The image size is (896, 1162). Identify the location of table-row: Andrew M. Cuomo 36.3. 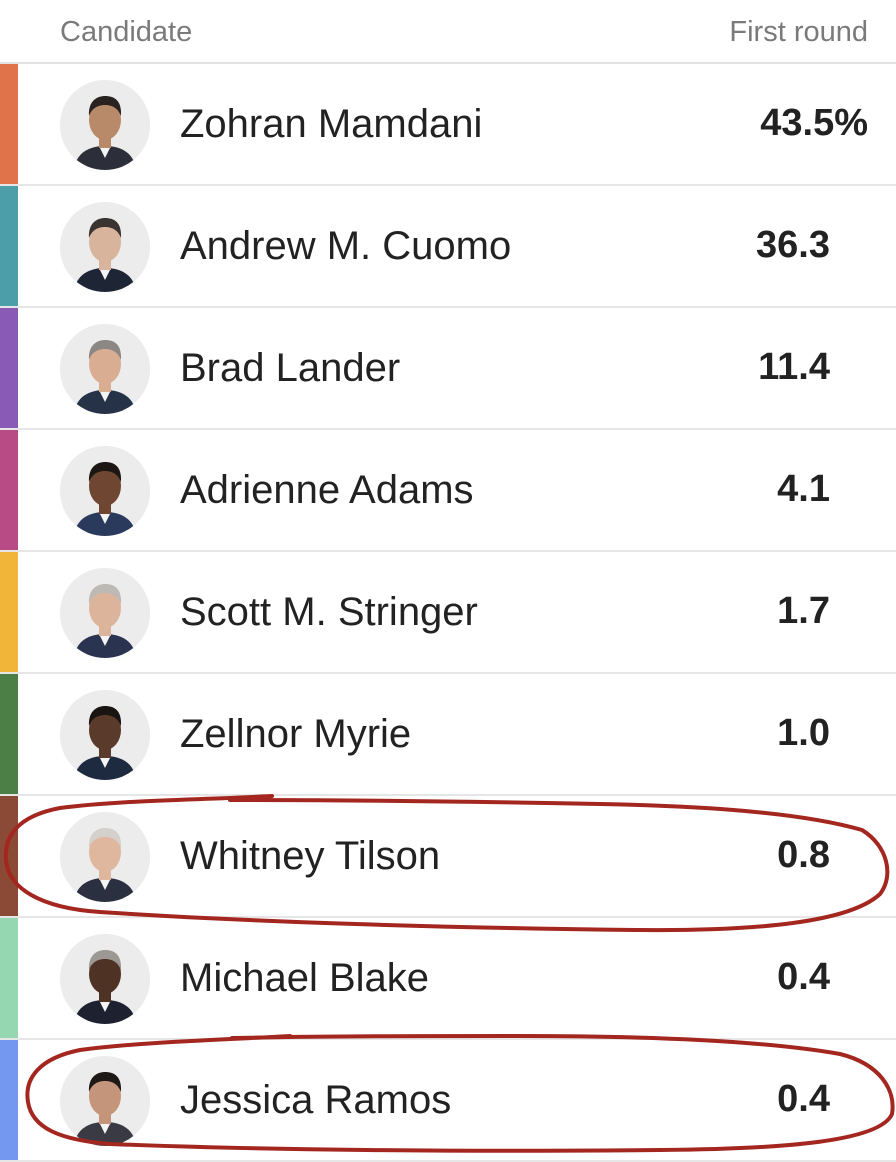
(448, 247).